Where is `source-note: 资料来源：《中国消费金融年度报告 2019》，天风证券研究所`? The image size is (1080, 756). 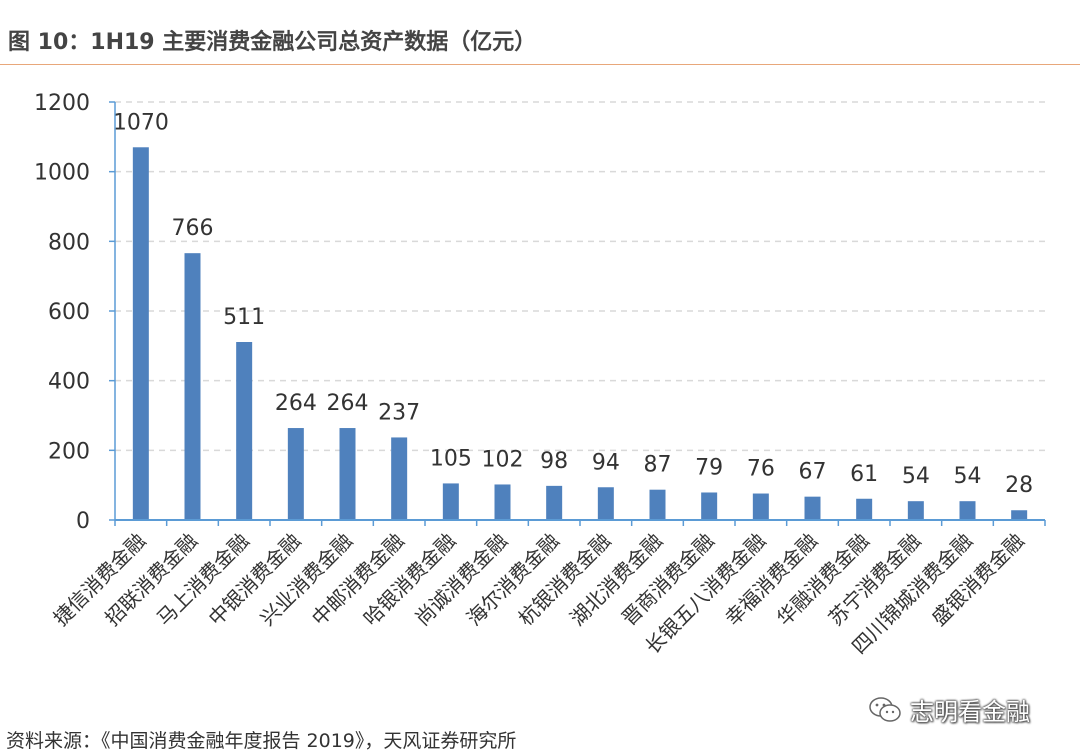 source-note: 资料来源：《中国消费金融年度报告 2019》，天风证券研究所 is located at coordinates (261, 741).